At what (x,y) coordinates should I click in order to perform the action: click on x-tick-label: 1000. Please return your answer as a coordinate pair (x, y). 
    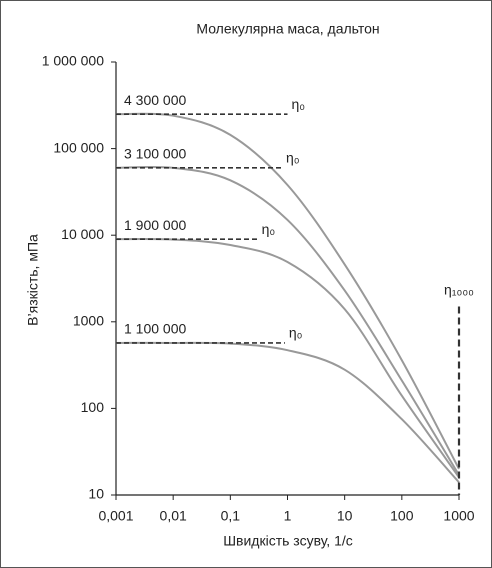
    Looking at the image, I should click on (458, 516).